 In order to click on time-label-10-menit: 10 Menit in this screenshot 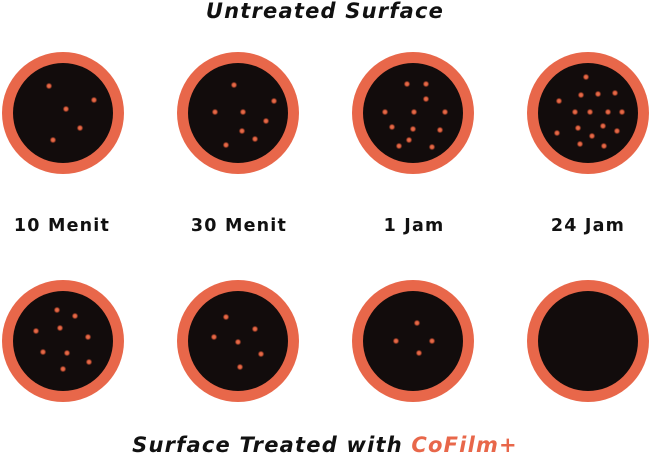, I will do `click(62, 226)`.